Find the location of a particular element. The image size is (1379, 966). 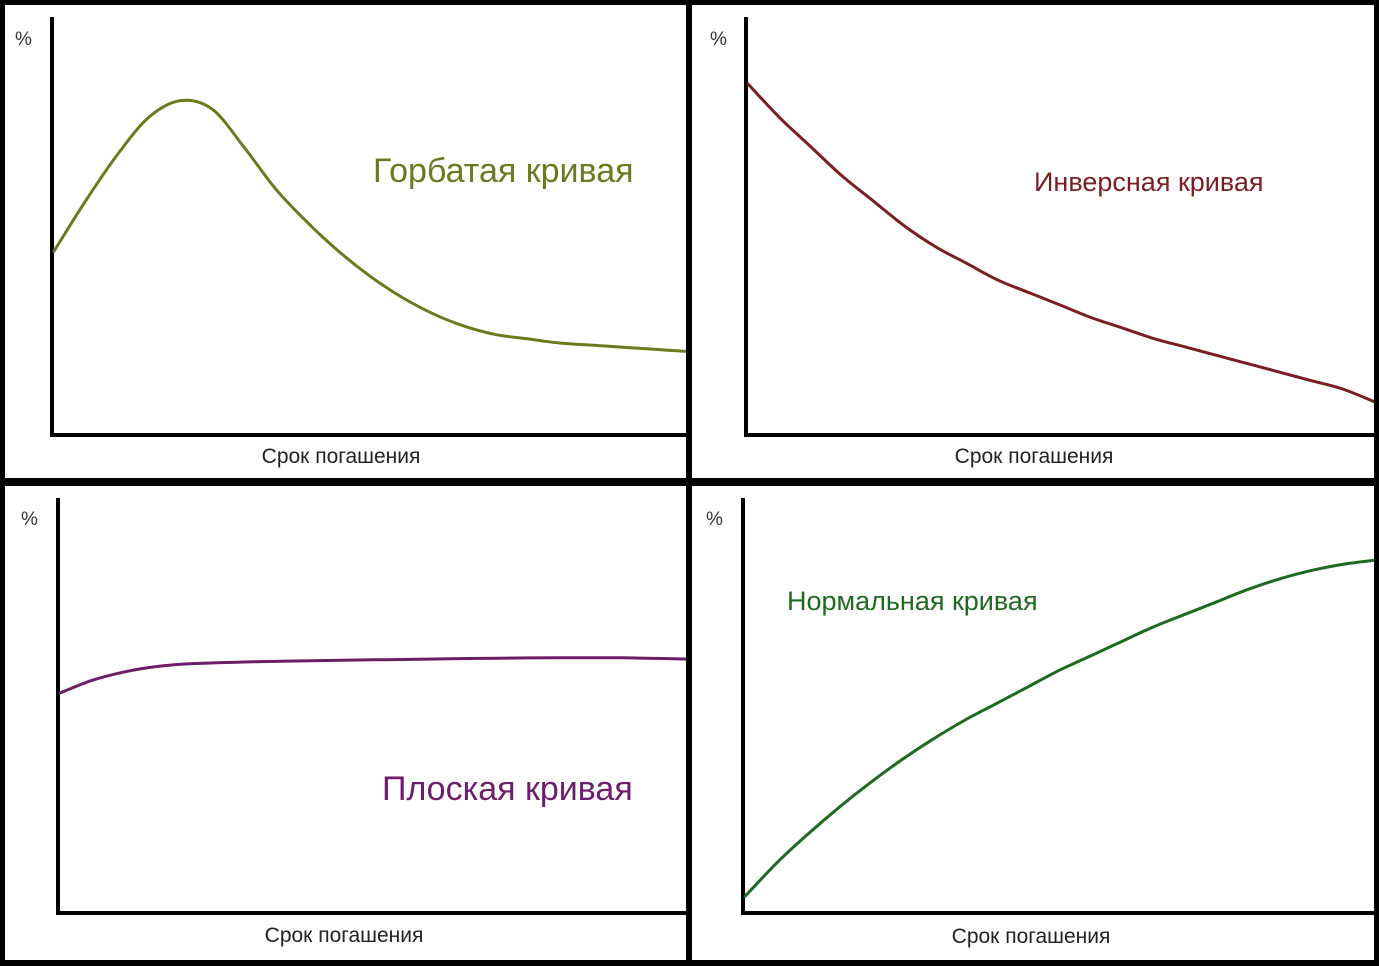

curve-title: Инверсная кривая is located at coordinates (1149, 182).